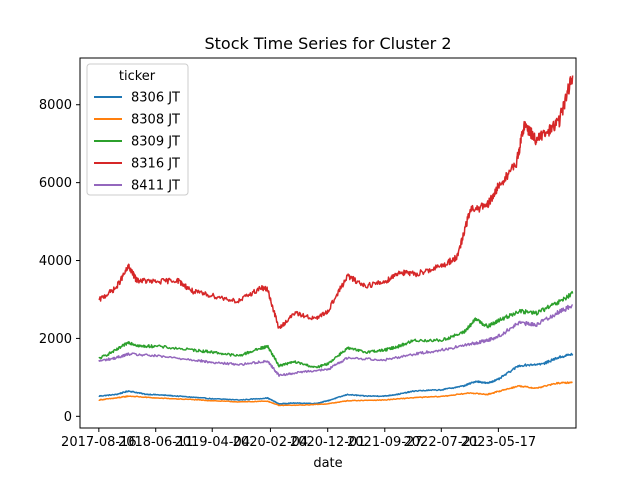  I want to click on x-tick-label: 2021-09-27, so click(385, 442).